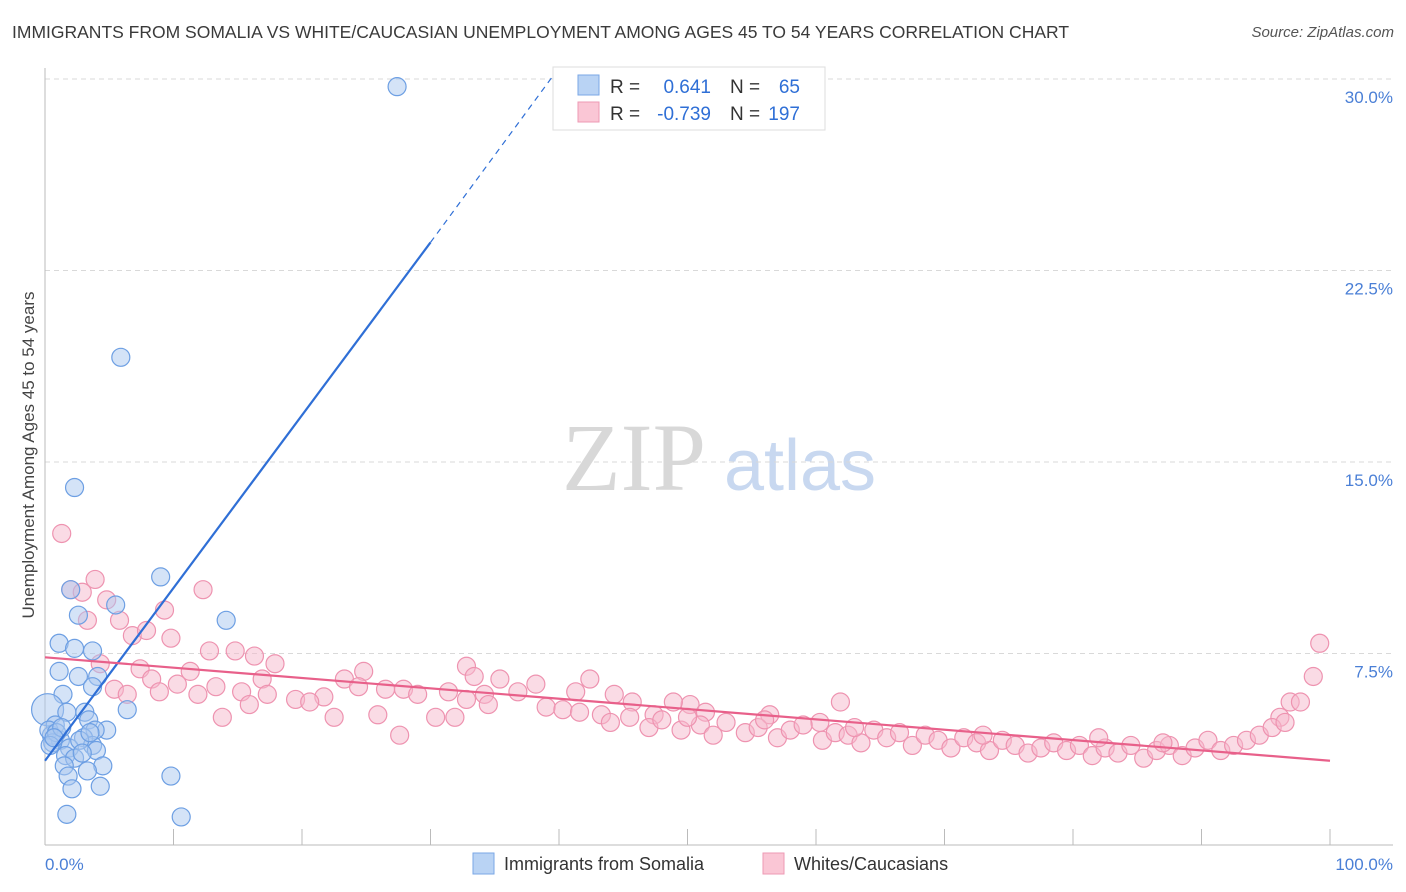 This screenshot has width=1406, height=892. Describe the element at coordinates (789, 87) in the screenshot. I see `legend-n-value: 65` at that location.